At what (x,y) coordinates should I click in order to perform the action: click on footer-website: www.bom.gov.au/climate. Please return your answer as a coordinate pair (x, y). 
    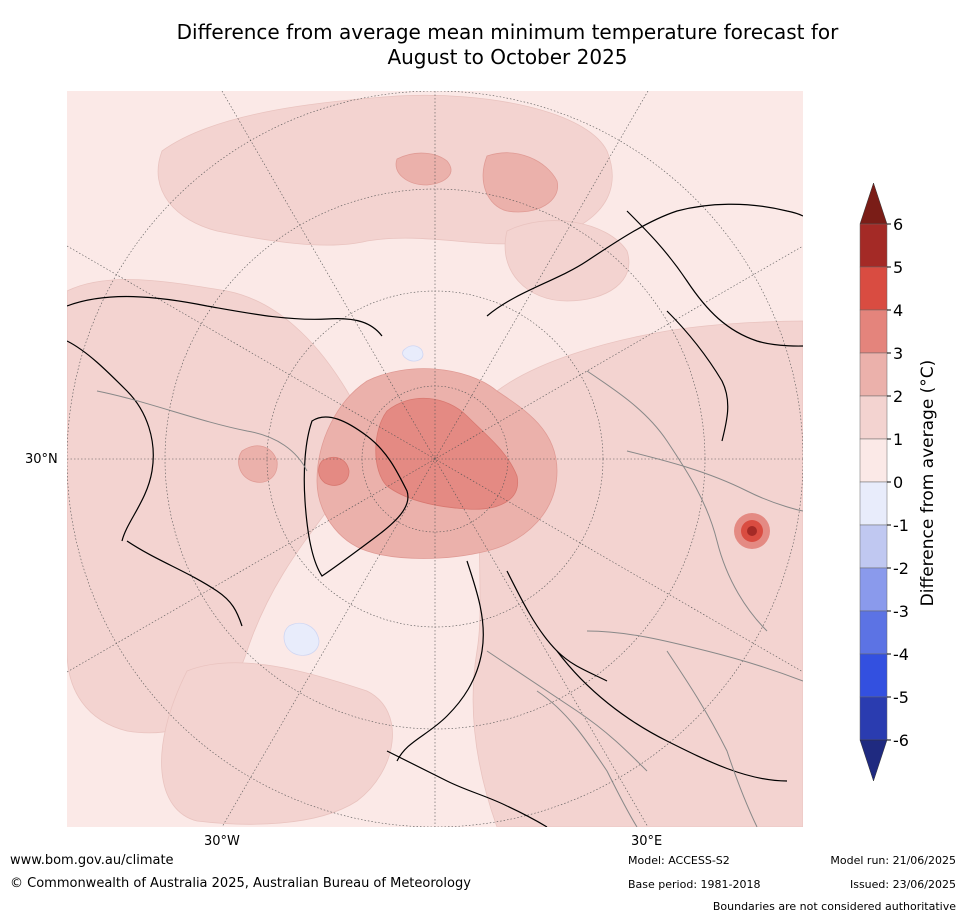
    Looking at the image, I should click on (92, 860).